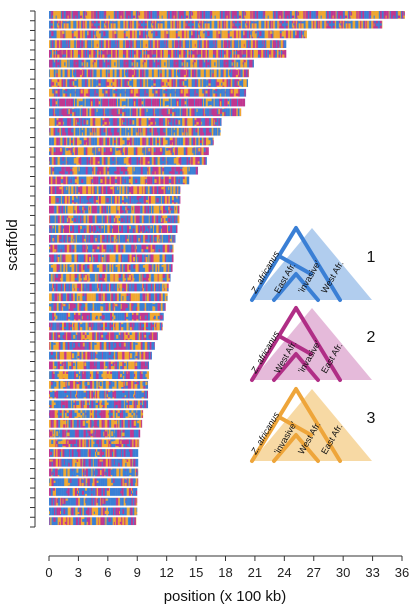 The image size is (420, 610). I want to click on x-tick-label: 18, so click(225, 572).